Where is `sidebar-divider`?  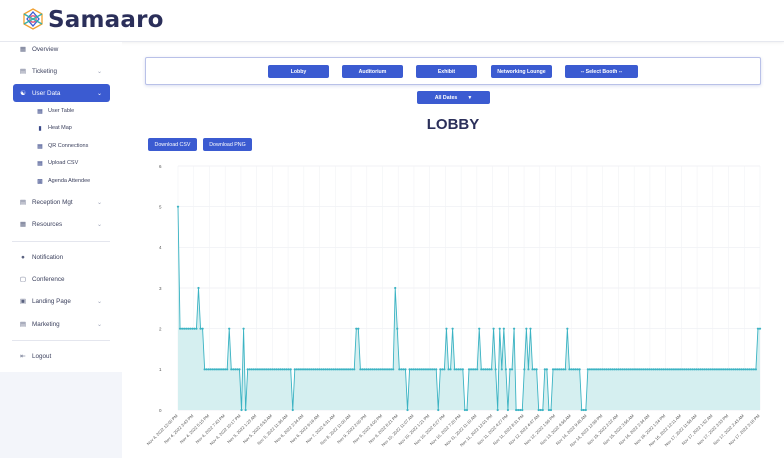
sidebar-divider is located at coordinates (61, 241).